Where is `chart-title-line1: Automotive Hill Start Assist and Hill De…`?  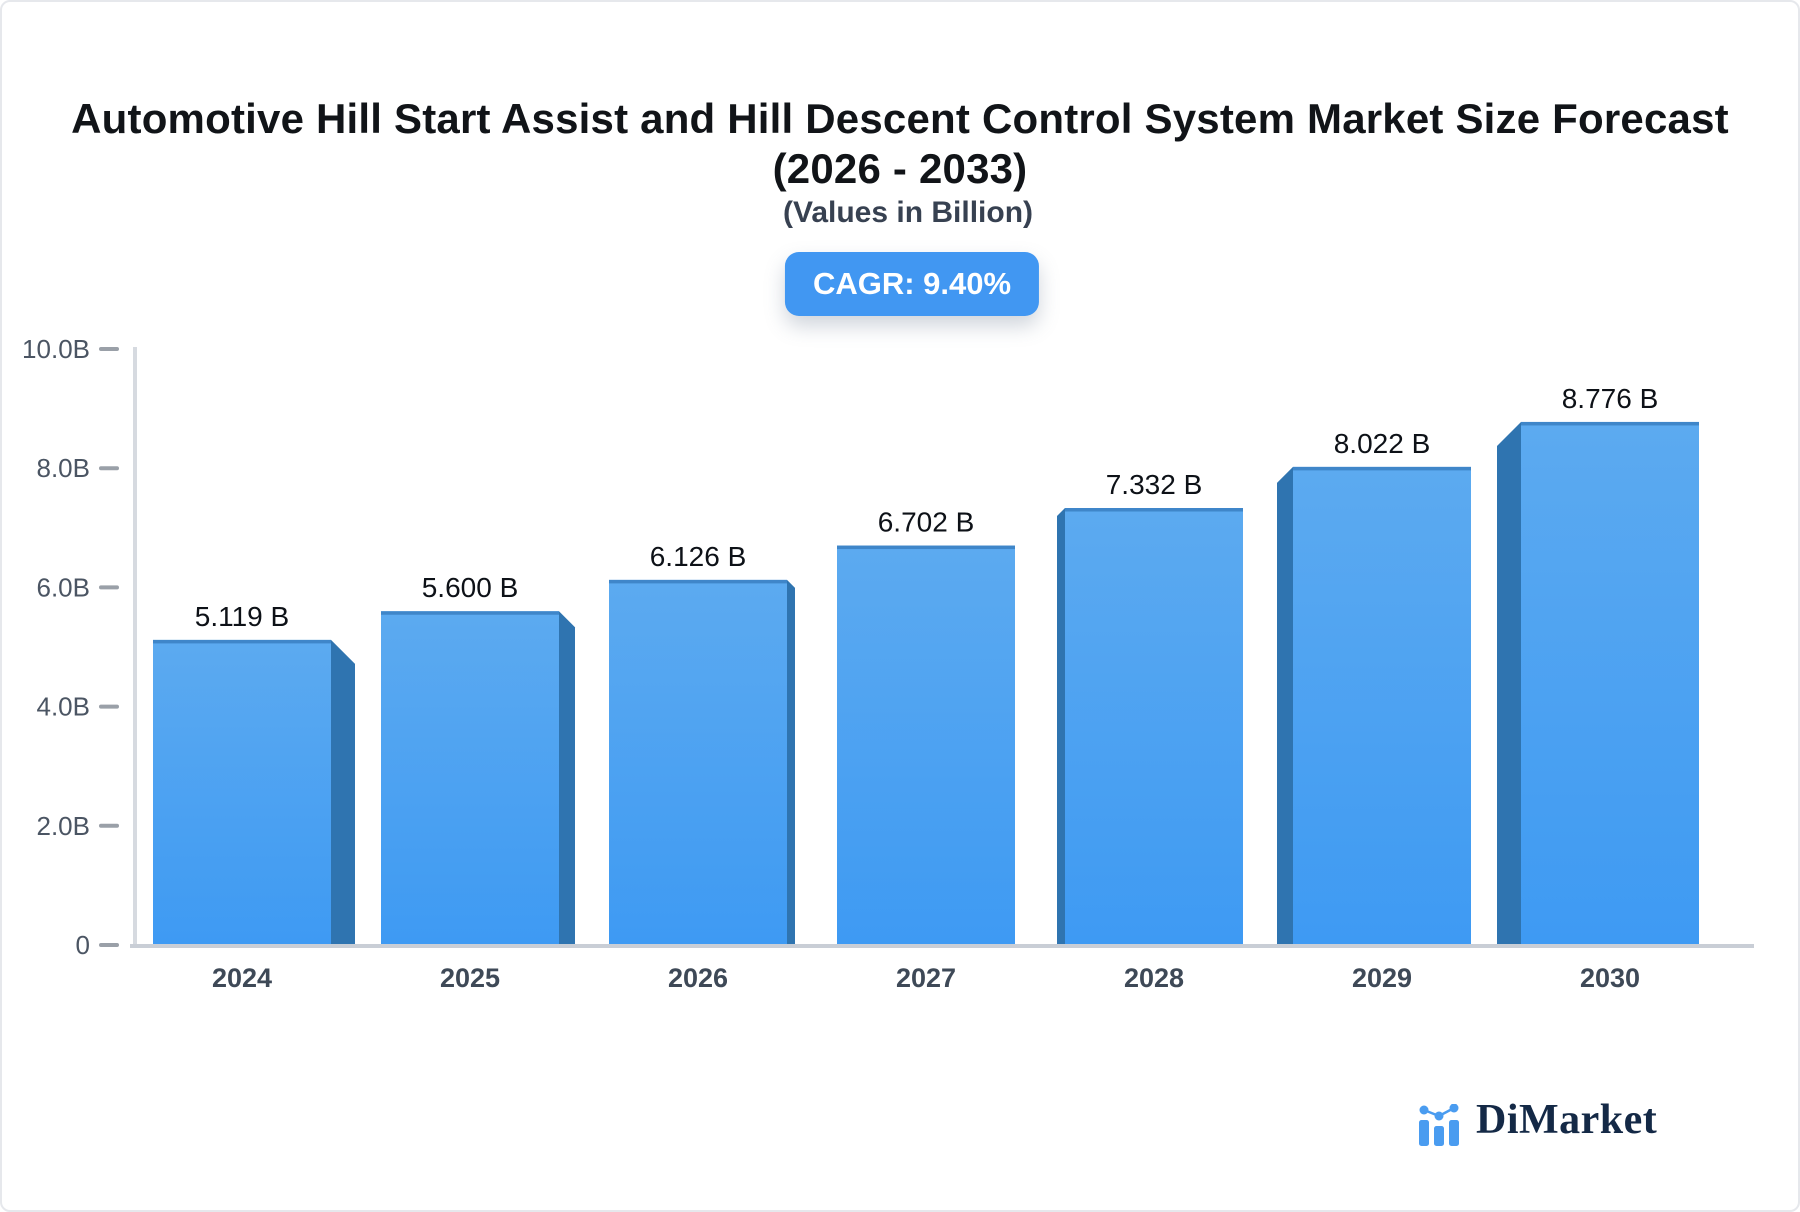 chart-title-line1: Automotive Hill Start Assist and Hill De… is located at coordinates (900, 118).